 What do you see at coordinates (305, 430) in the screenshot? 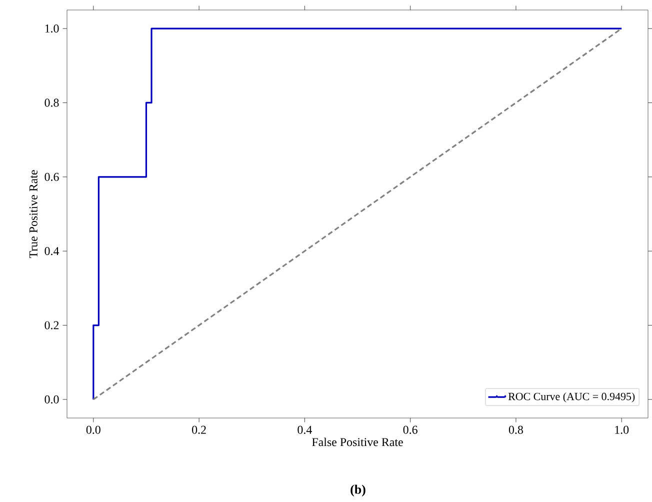
I see `x-tick-label: 0.4` at bounding box center [305, 430].